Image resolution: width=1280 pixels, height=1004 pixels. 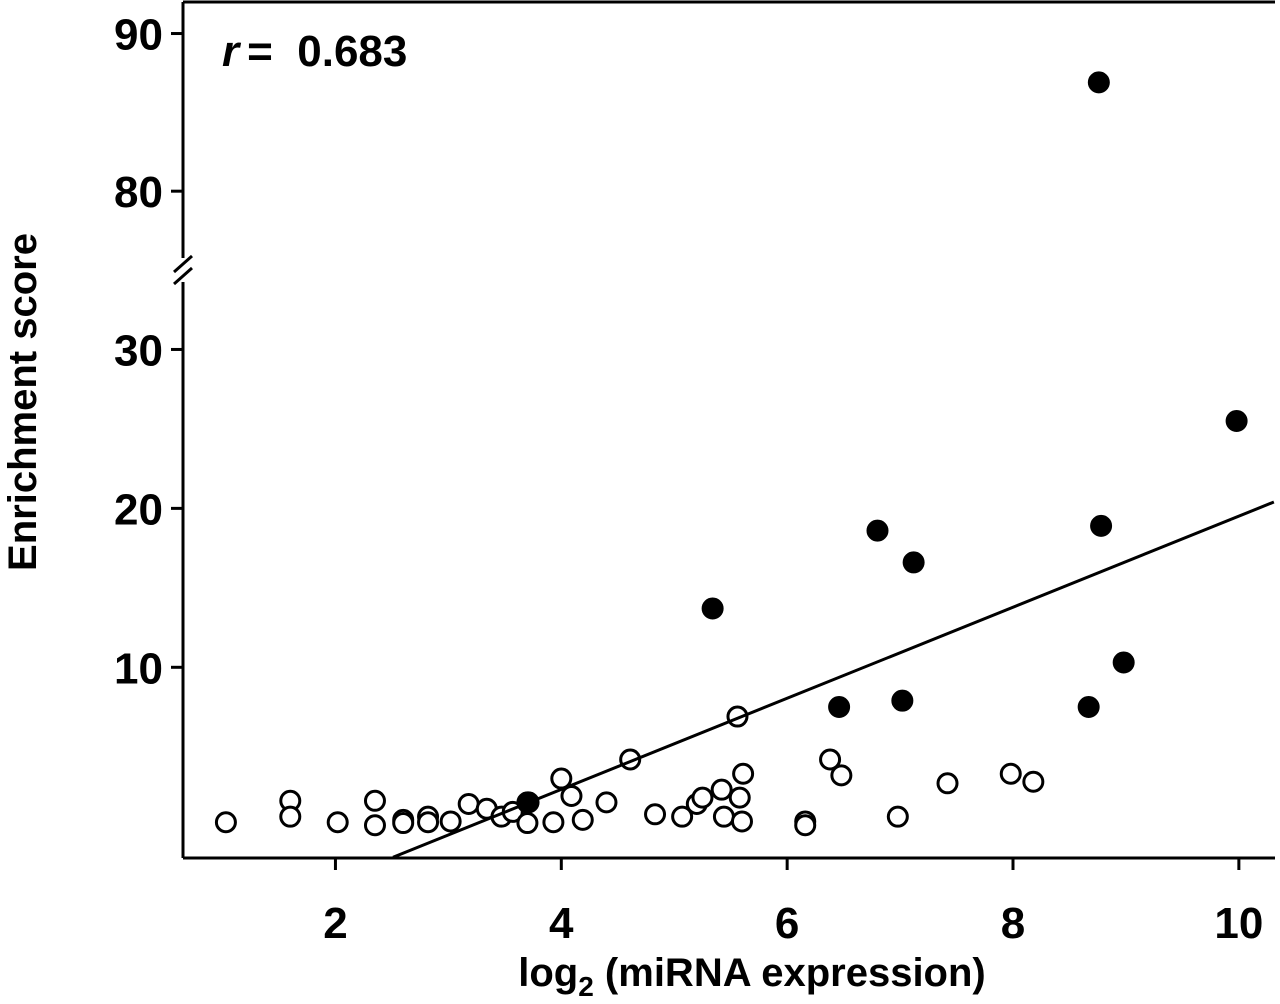 I want to click on x-tick-label: 2, so click(x=335, y=923).